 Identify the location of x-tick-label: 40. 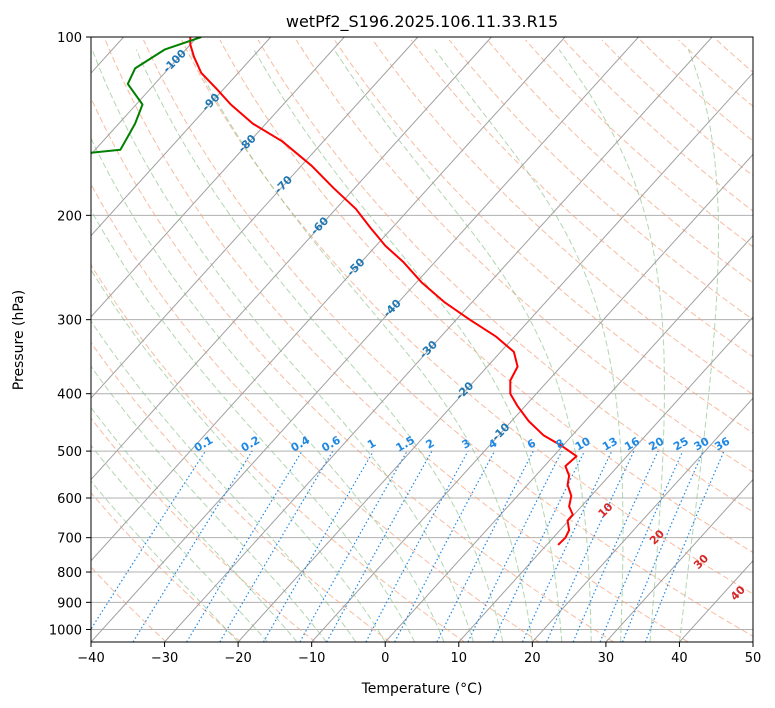
(679, 658).